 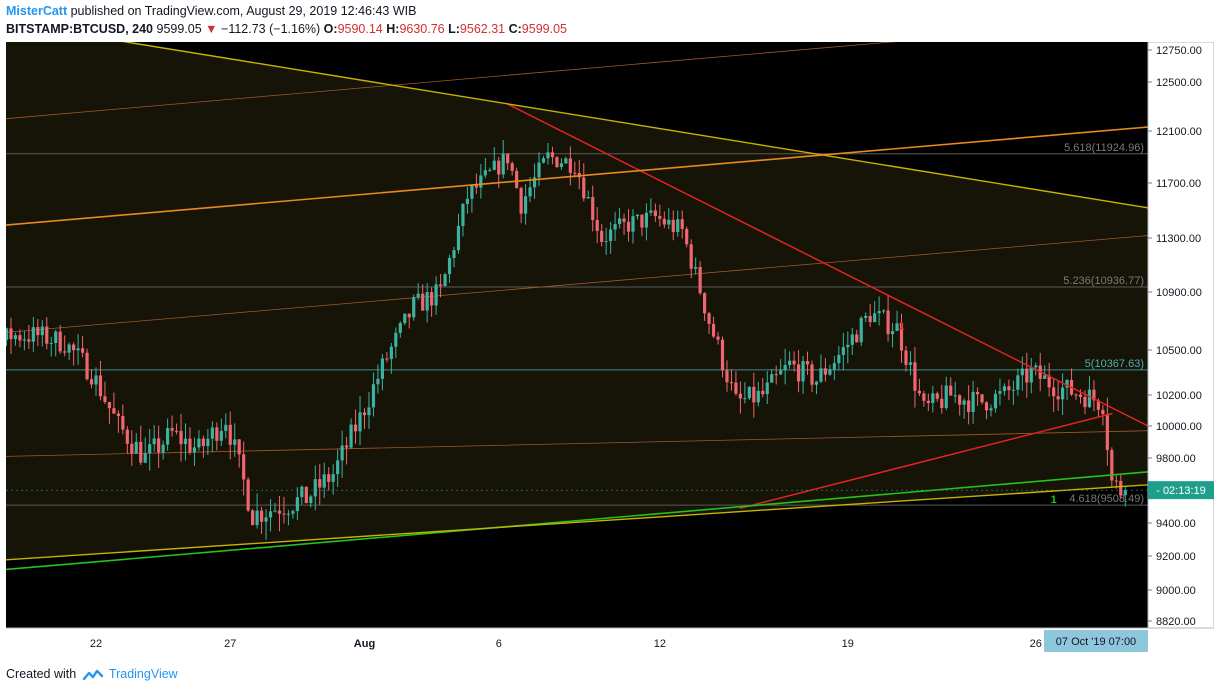 I want to click on tradingview-link: TradingView, so click(x=143, y=674).